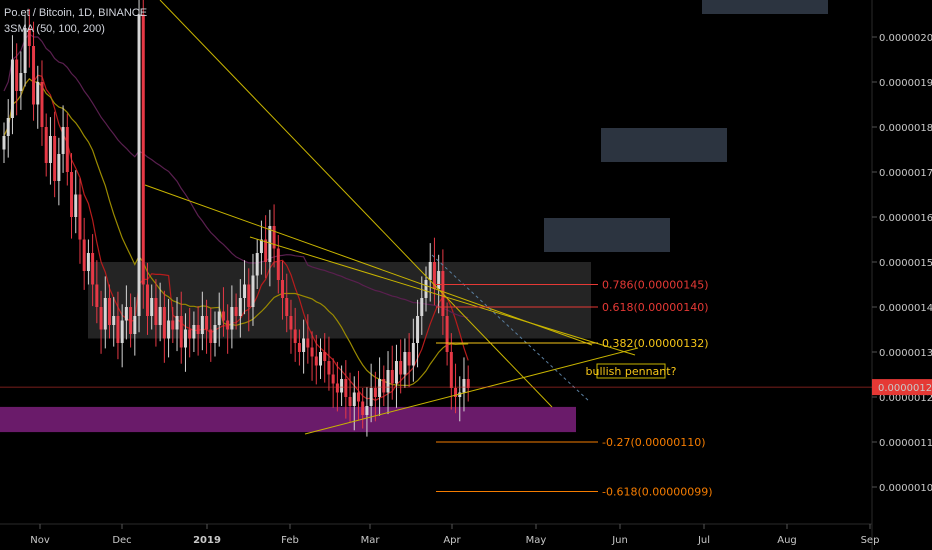 This screenshot has width=932, height=550. I want to click on x-tick-label: Apr, so click(452, 540).